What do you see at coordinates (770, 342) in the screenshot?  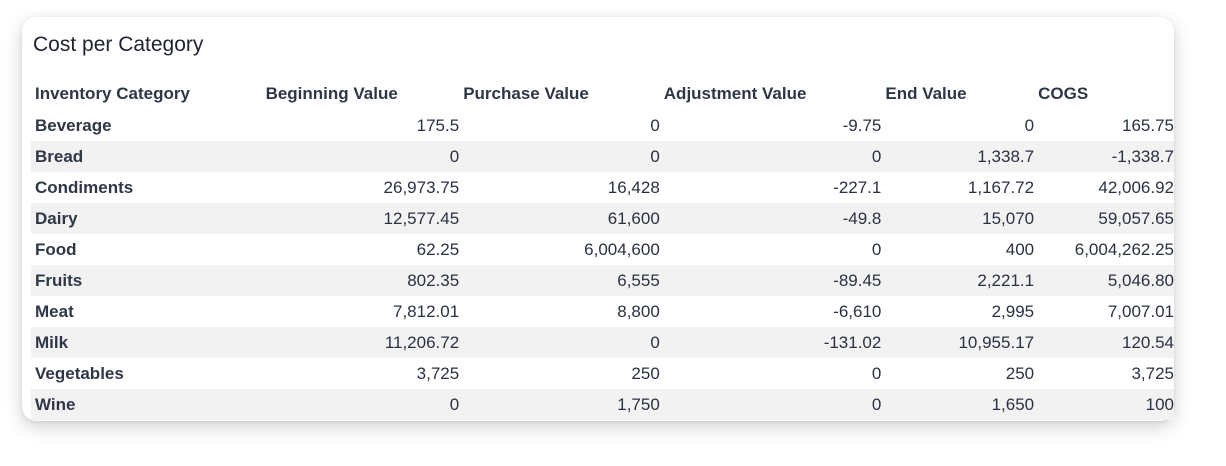 I see `adjustment-value-cell: -131.02` at bounding box center [770, 342].